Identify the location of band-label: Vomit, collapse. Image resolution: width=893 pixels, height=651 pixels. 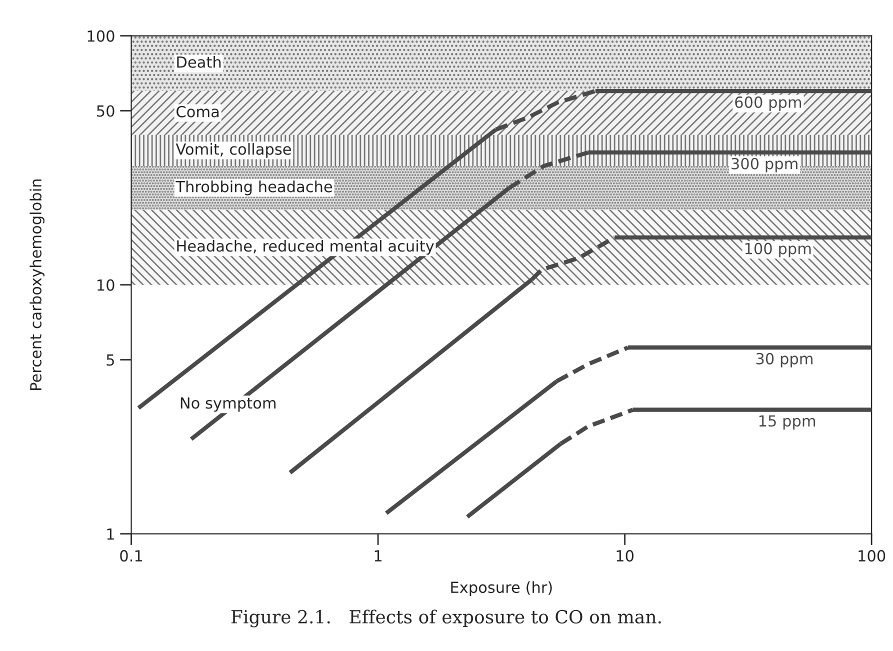
(233, 150).